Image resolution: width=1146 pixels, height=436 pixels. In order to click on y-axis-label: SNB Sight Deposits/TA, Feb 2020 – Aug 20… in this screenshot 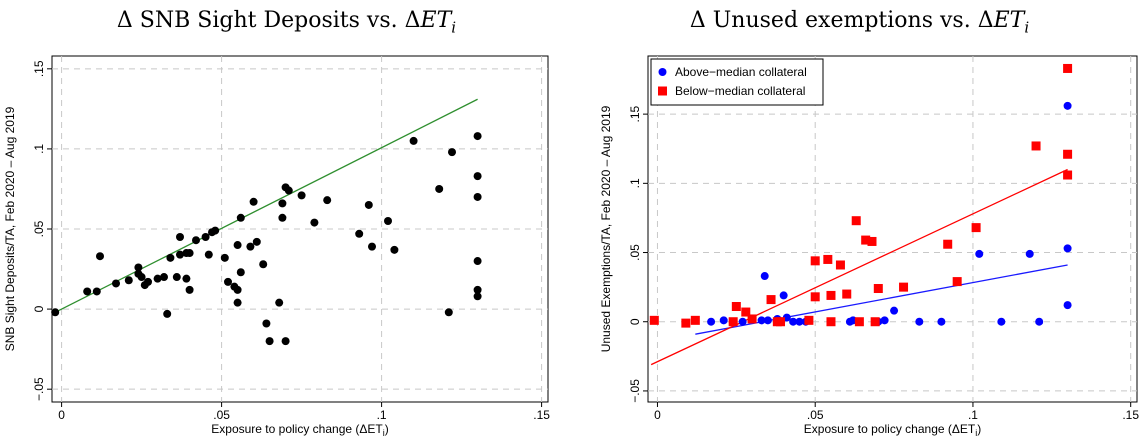, I will do `click(10, 228)`.